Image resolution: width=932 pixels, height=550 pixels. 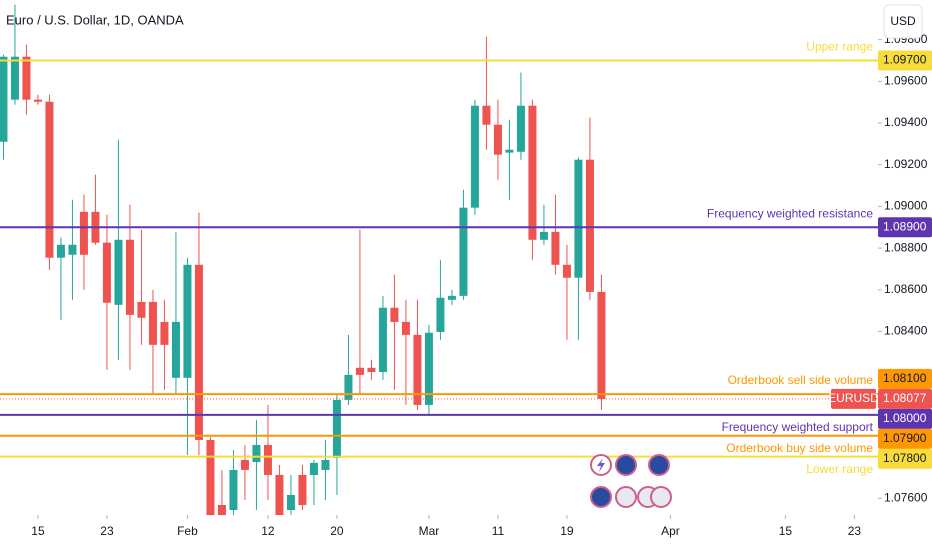 I want to click on last-price-box, so click(x=905, y=398).